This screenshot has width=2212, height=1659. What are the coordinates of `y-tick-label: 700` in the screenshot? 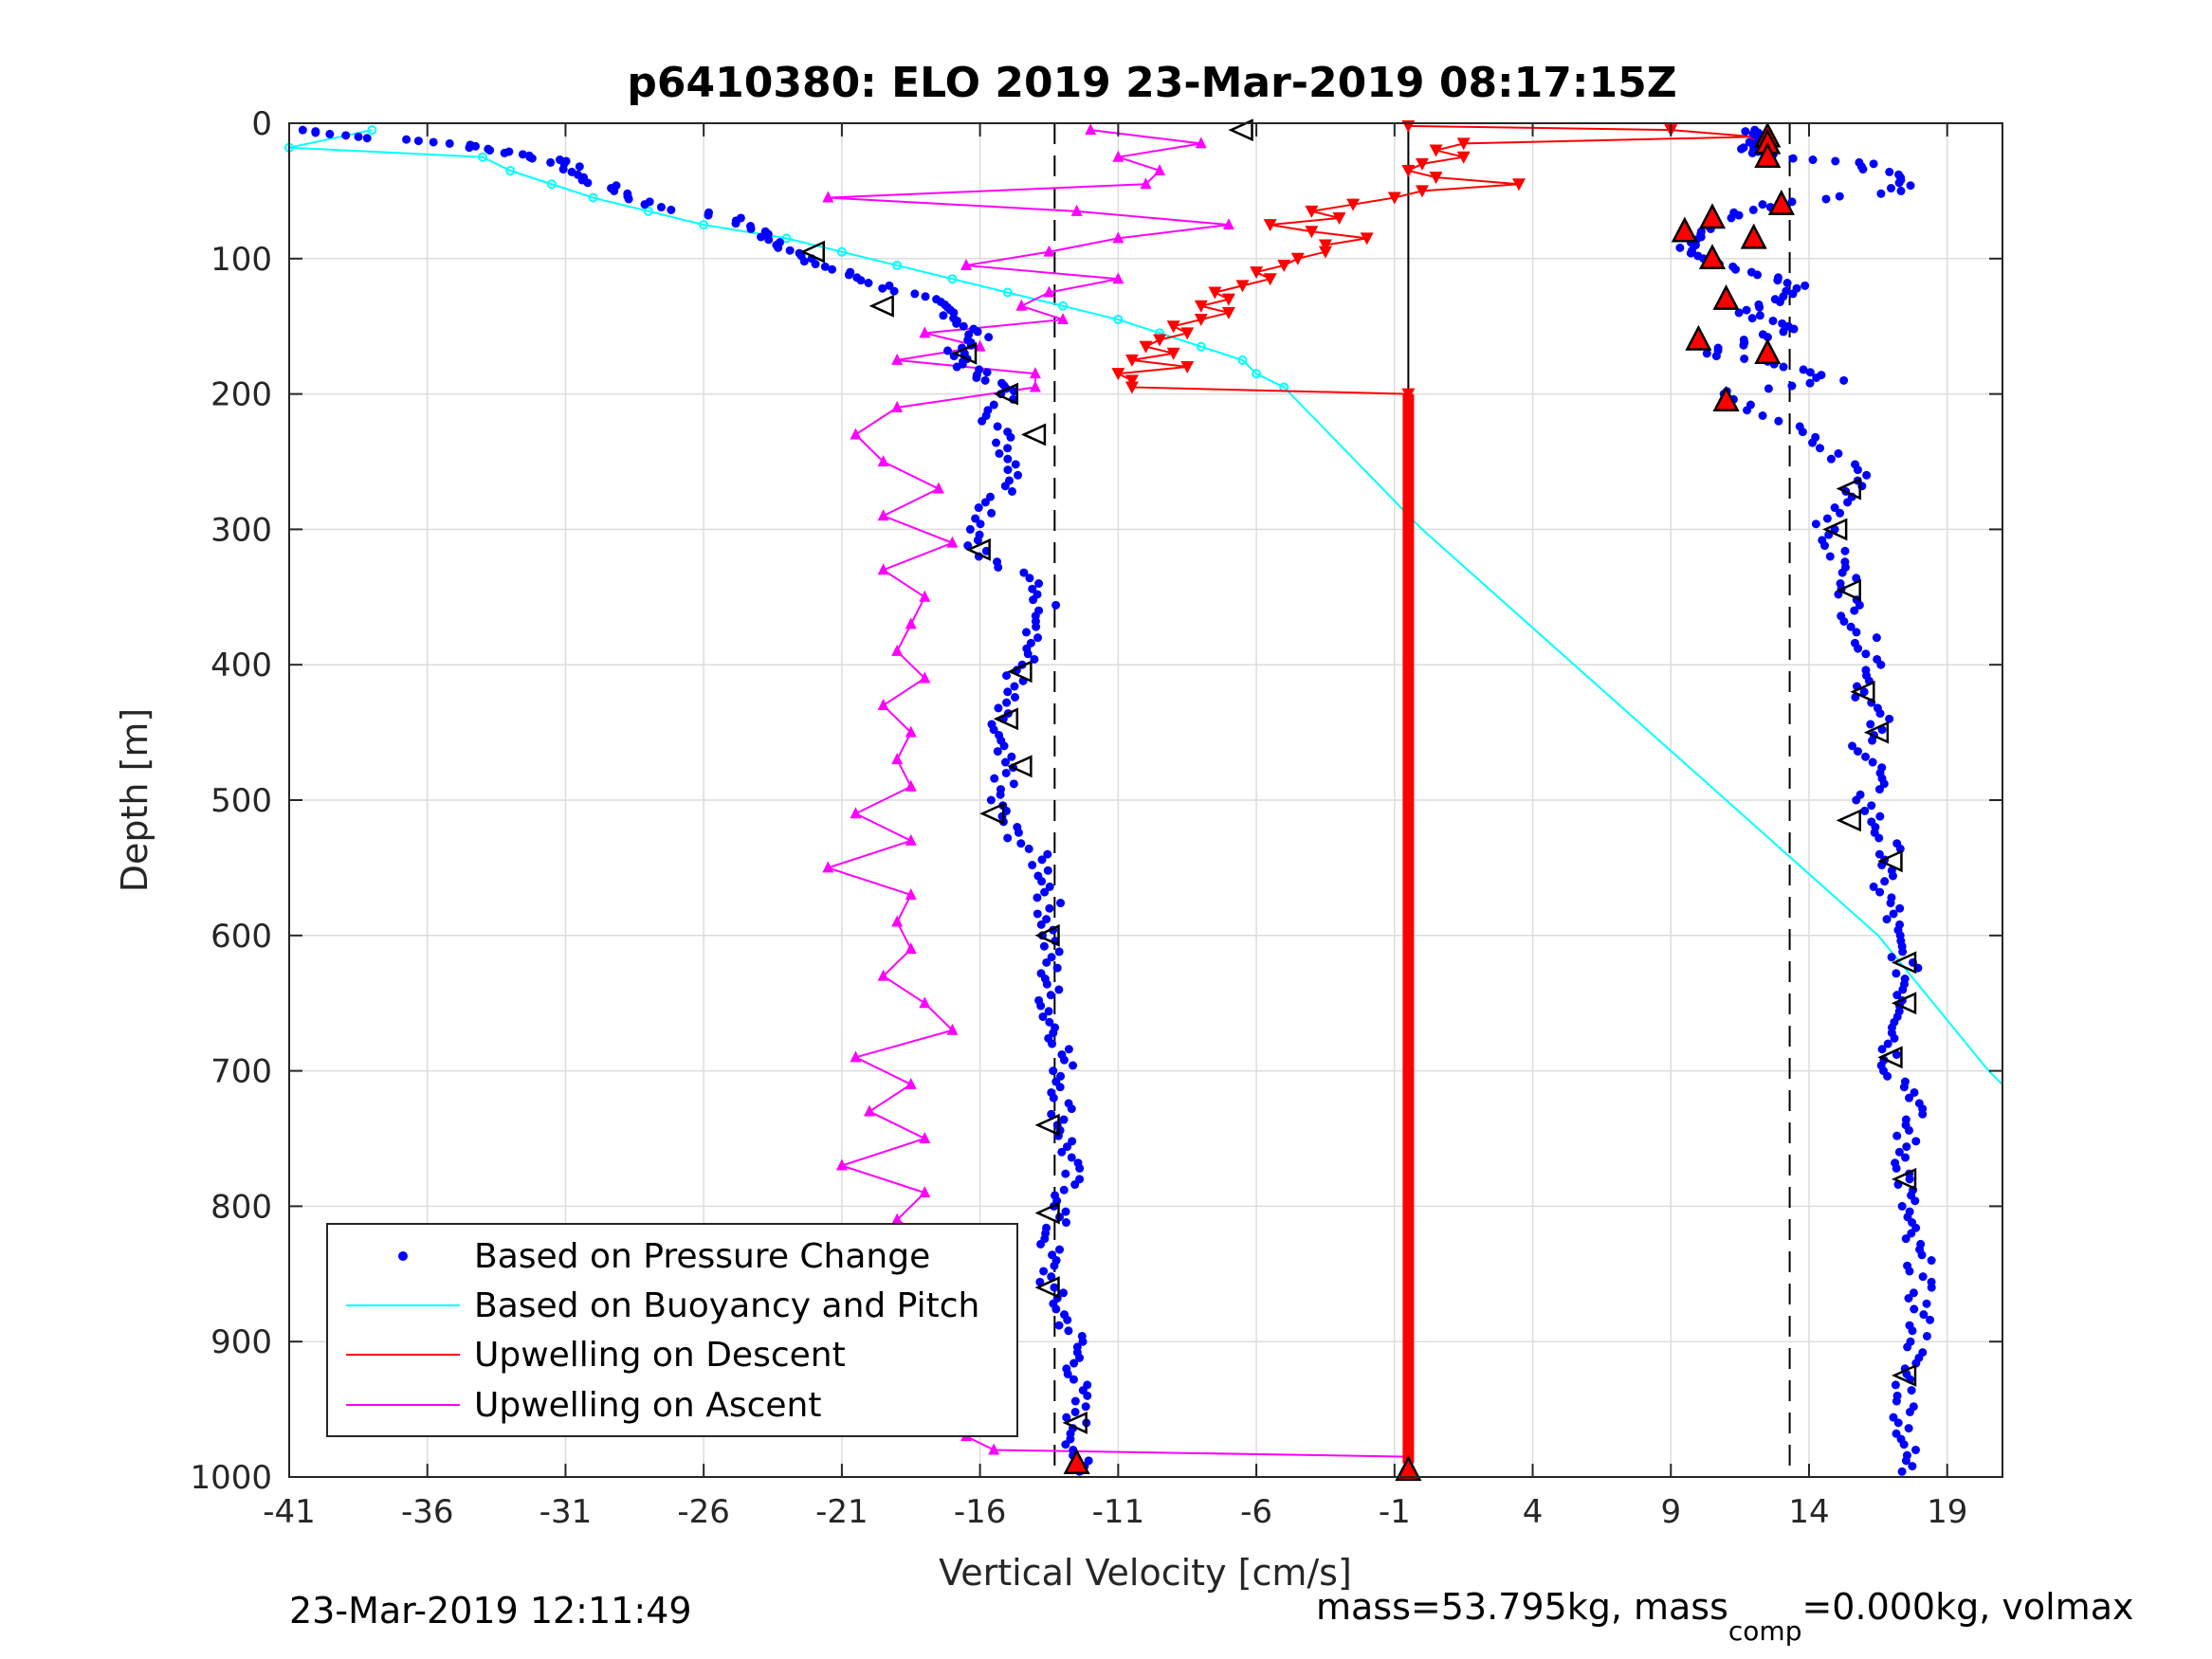 It's located at (241, 1072).